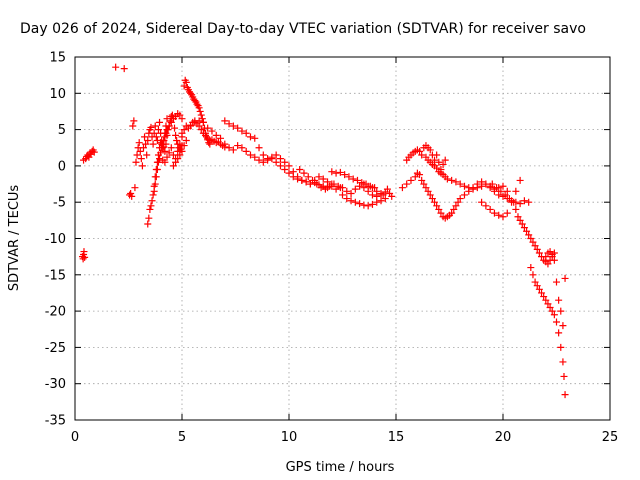 The width and height of the screenshot is (640, 480). What do you see at coordinates (55, 239) in the screenshot?
I see `y-tick-label: -10` at bounding box center [55, 239].